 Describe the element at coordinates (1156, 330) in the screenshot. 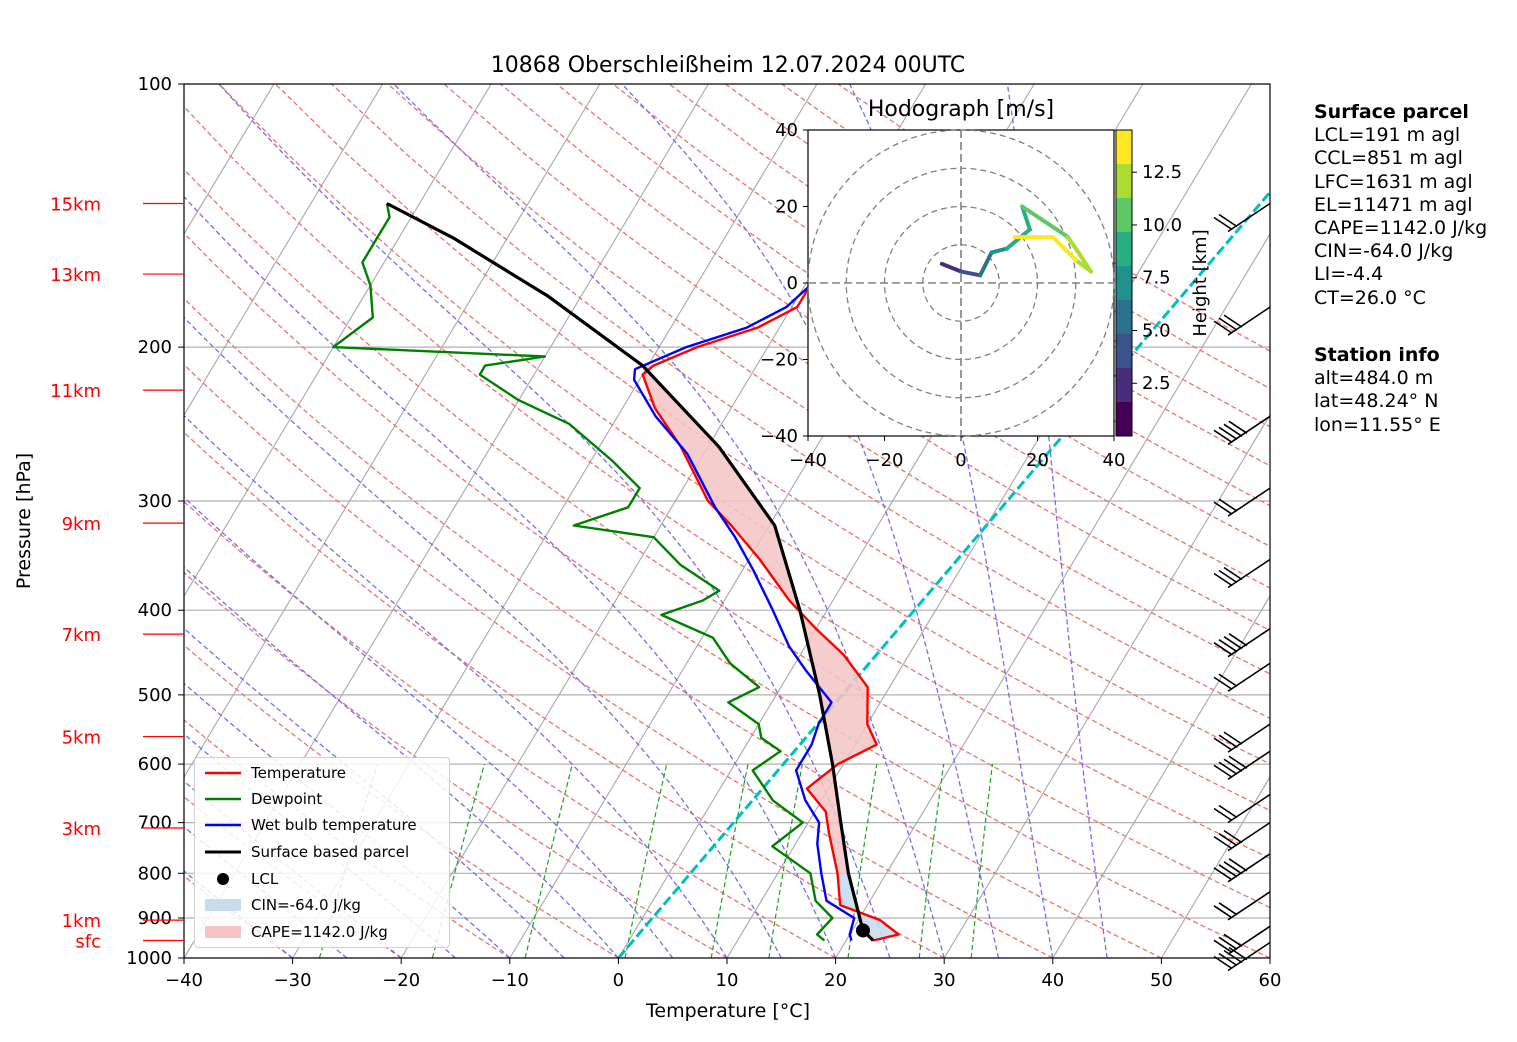

I see `colorbar-tick-label: 5.0` at that location.